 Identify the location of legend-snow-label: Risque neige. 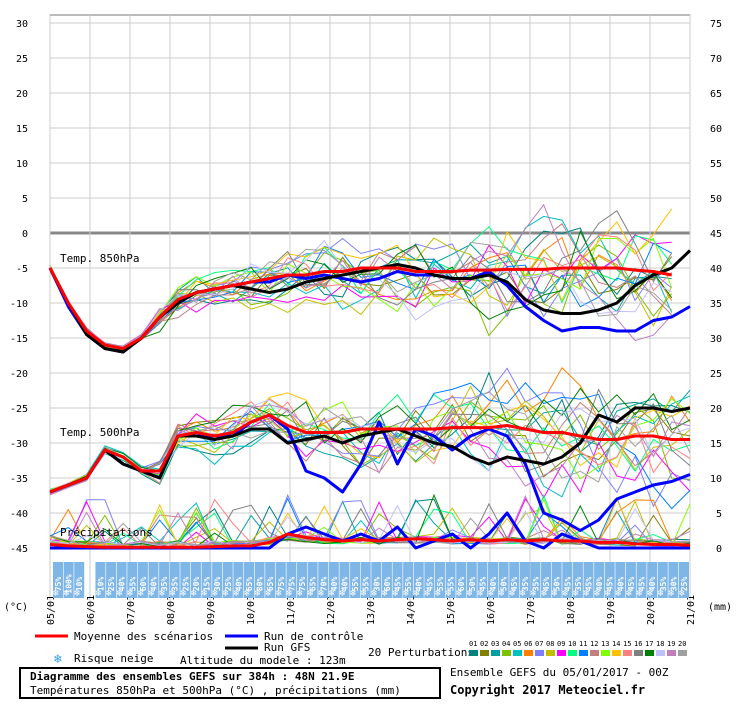
(113, 658).